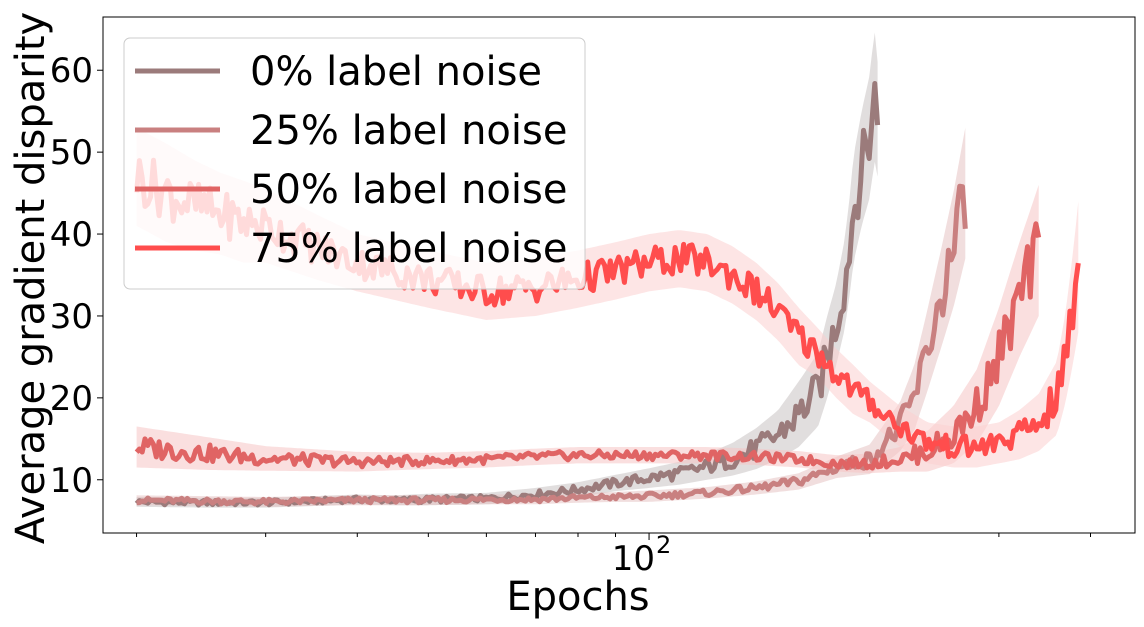 The width and height of the screenshot is (1144, 627). What do you see at coordinates (71, 399) in the screenshot?
I see `y-tick-label: 20` at bounding box center [71, 399].